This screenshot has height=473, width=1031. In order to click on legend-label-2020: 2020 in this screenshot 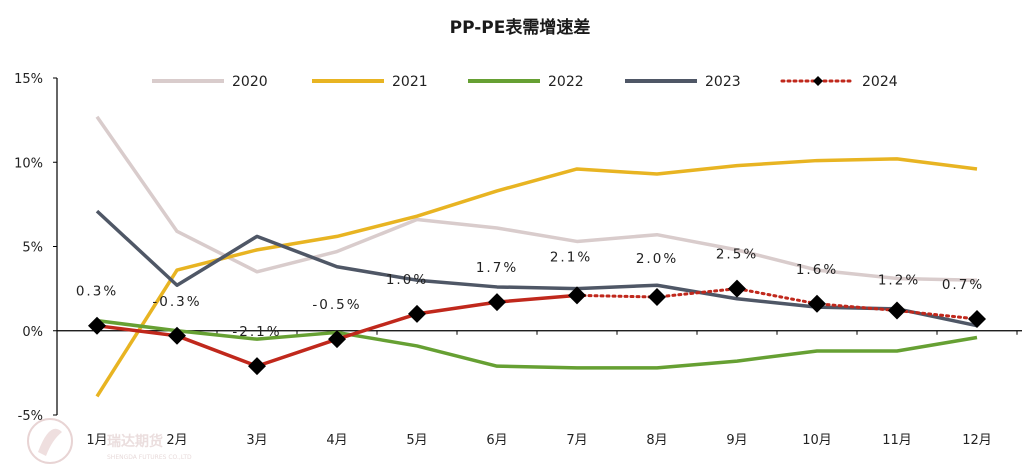, I will do `click(250, 82)`.